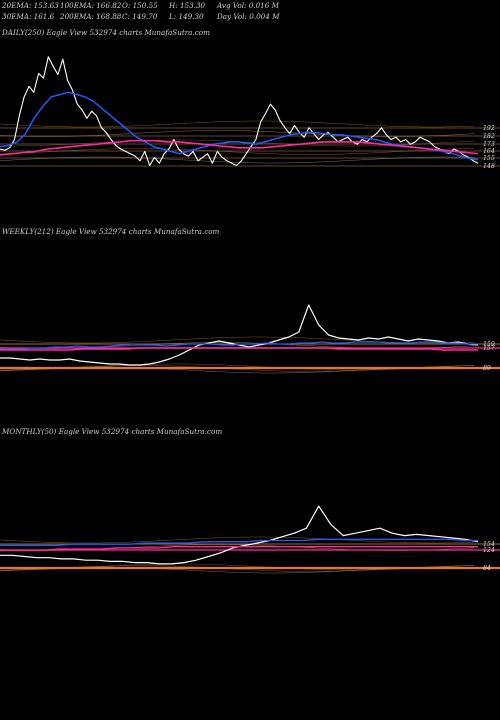  I want to click on price-tick-label: 182, so click(489, 136).